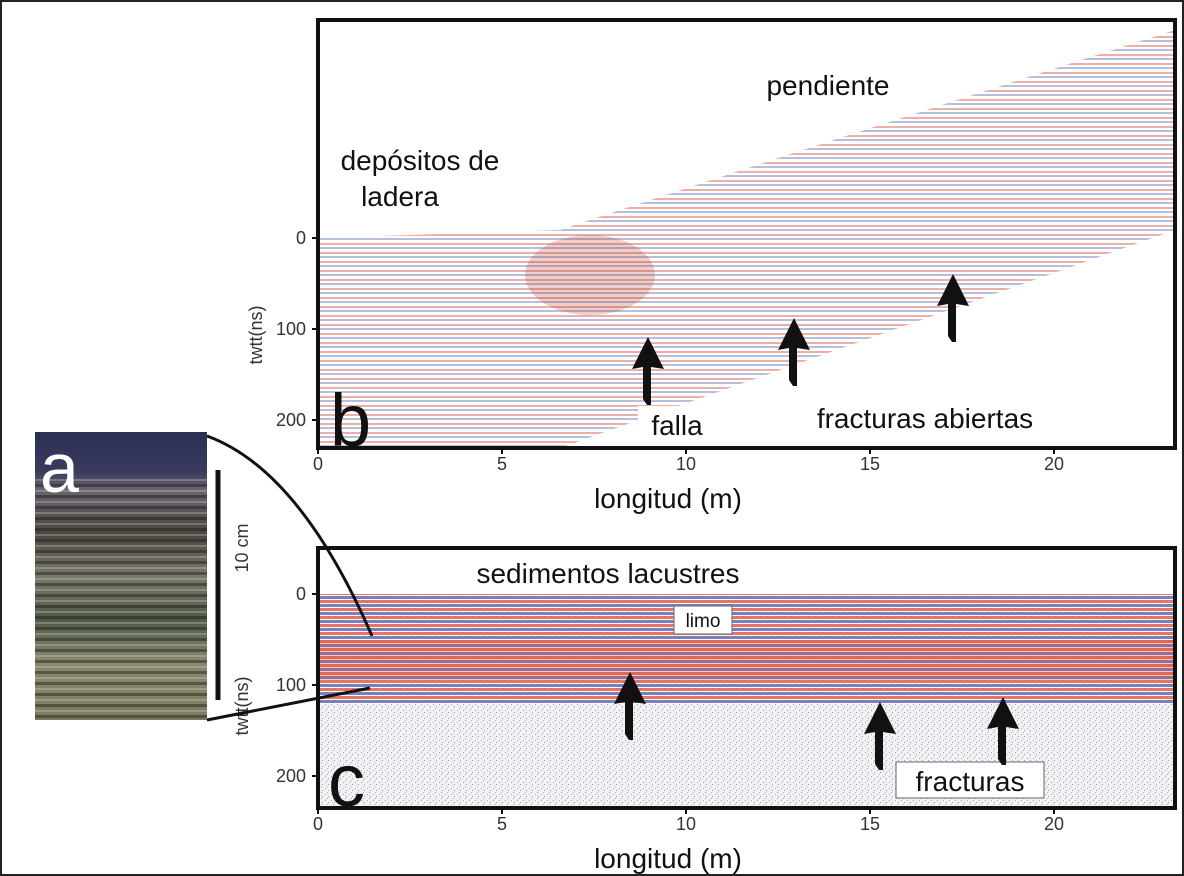  I want to click on radargram-c, so click(746, 649).